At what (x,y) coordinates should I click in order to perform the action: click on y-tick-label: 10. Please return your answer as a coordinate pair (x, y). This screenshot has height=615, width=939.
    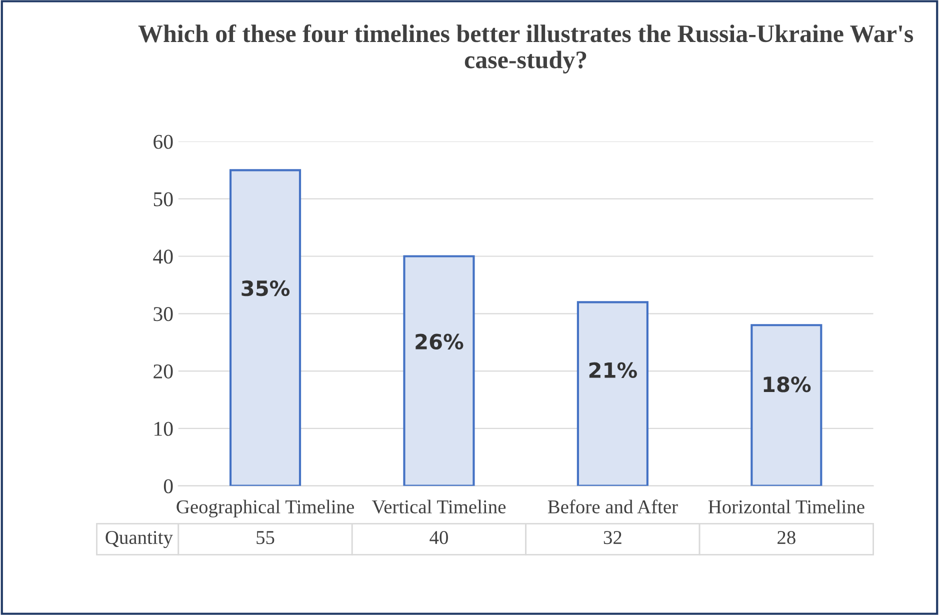
    Looking at the image, I should click on (163, 429).